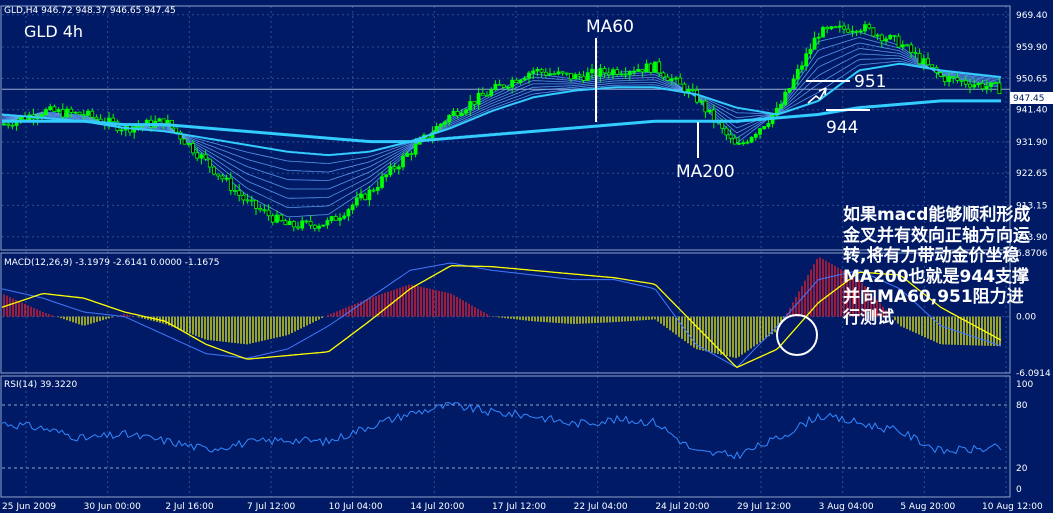 The width and height of the screenshot is (1053, 513). I want to click on price-tick-label: 903.90, so click(1032, 238).